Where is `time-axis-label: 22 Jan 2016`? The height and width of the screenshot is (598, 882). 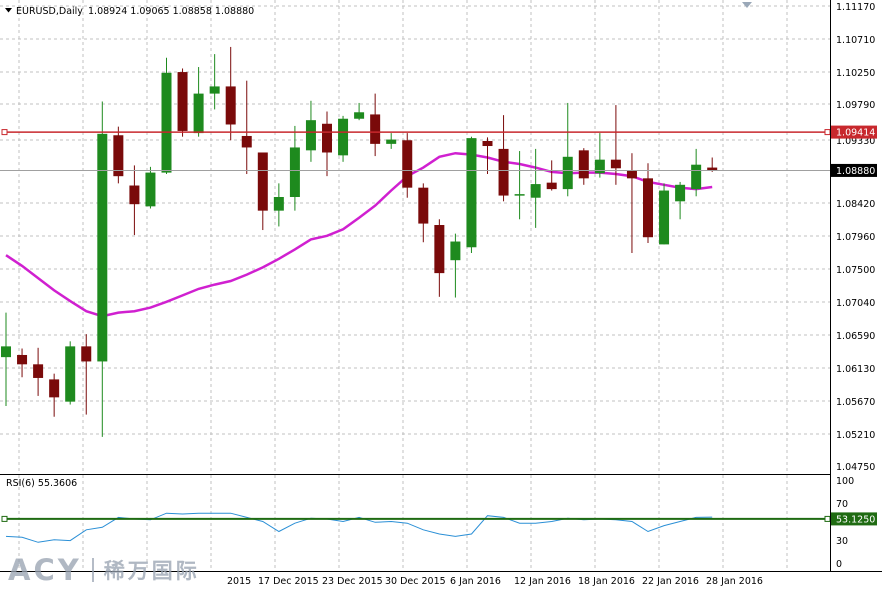 time-axis-label: 22 Jan 2016 is located at coordinates (670, 581).